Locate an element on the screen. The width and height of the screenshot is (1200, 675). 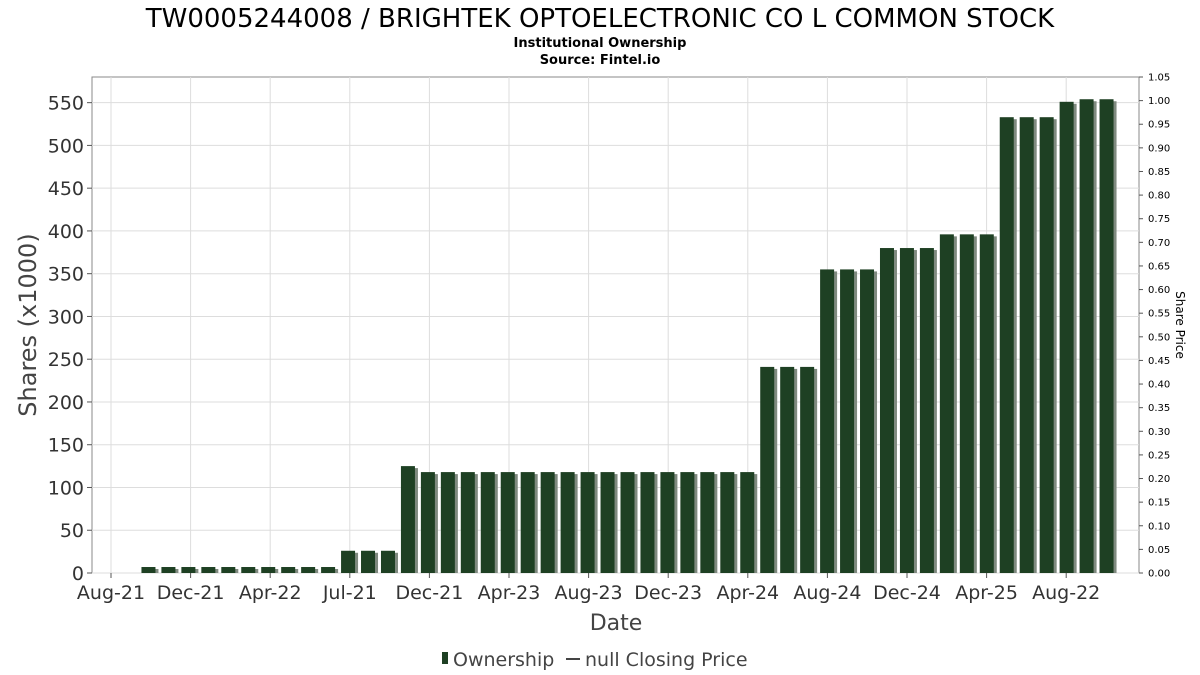
y2-tick-label: 0.45 is located at coordinates (1159, 361).